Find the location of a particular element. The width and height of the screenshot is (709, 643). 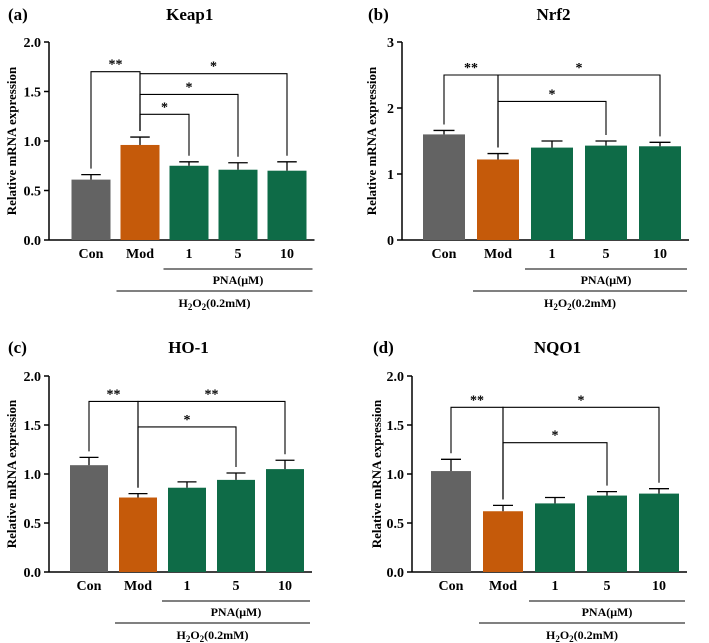

y-tick-label: 3 is located at coordinates (390, 43).